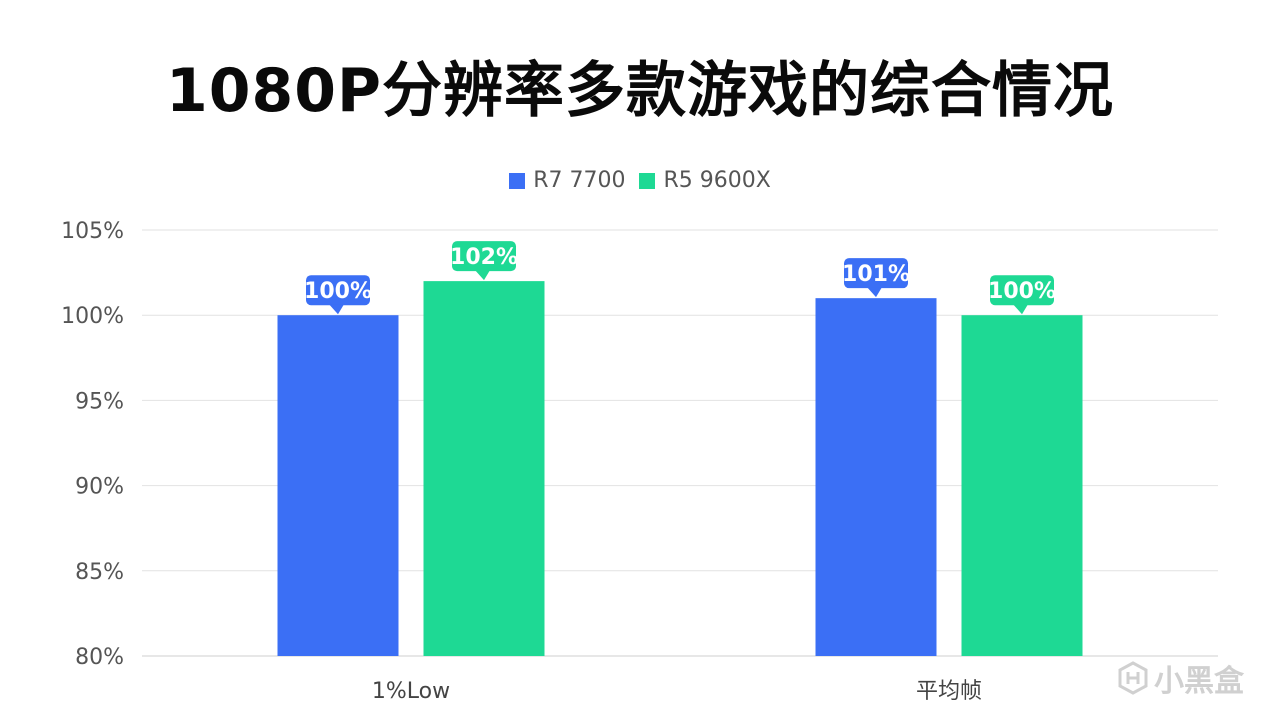  What do you see at coordinates (99, 487) in the screenshot?
I see `y-tick-label: 90%` at bounding box center [99, 487].